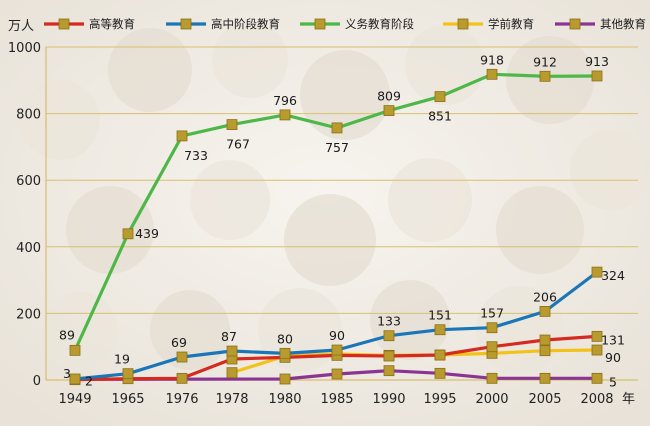  I want to click on y-tick-label: 0, so click(37, 381).